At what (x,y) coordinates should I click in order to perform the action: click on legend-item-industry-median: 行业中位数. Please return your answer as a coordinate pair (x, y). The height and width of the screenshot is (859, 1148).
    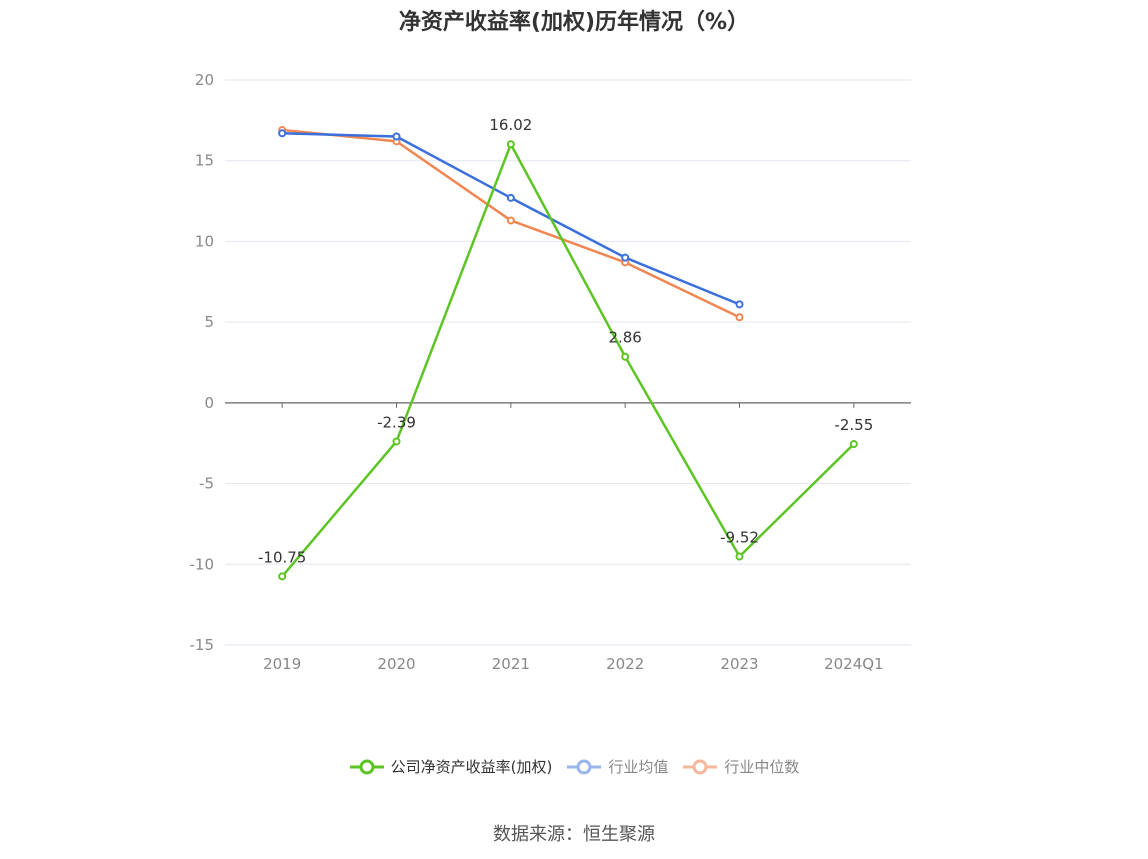
    Looking at the image, I should click on (740, 766).